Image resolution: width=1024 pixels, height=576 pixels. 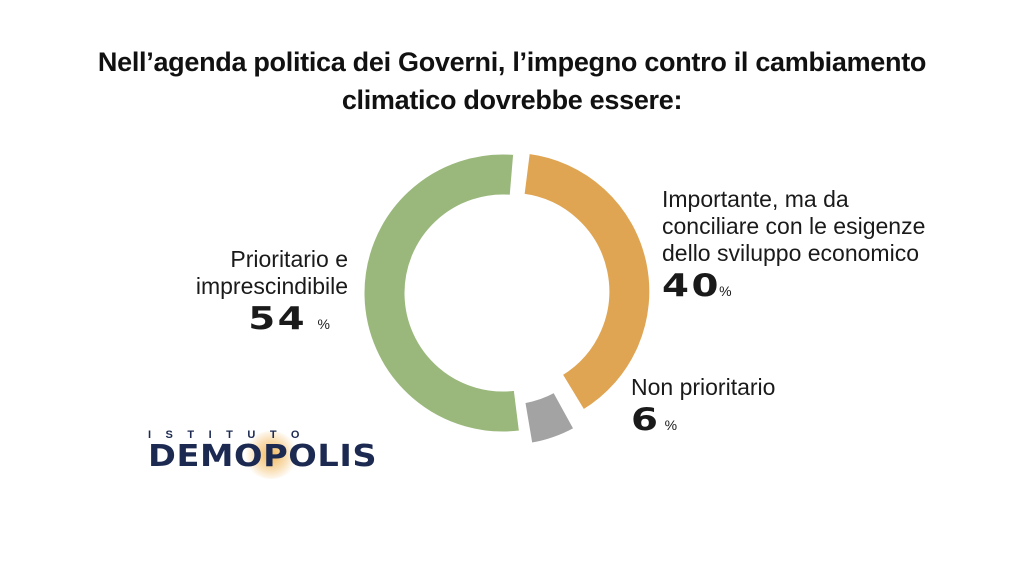 What do you see at coordinates (512, 99) in the screenshot?
I see `chart-title-line-2: climatico dovrebbe essere:` at bounding box center [512, 99].